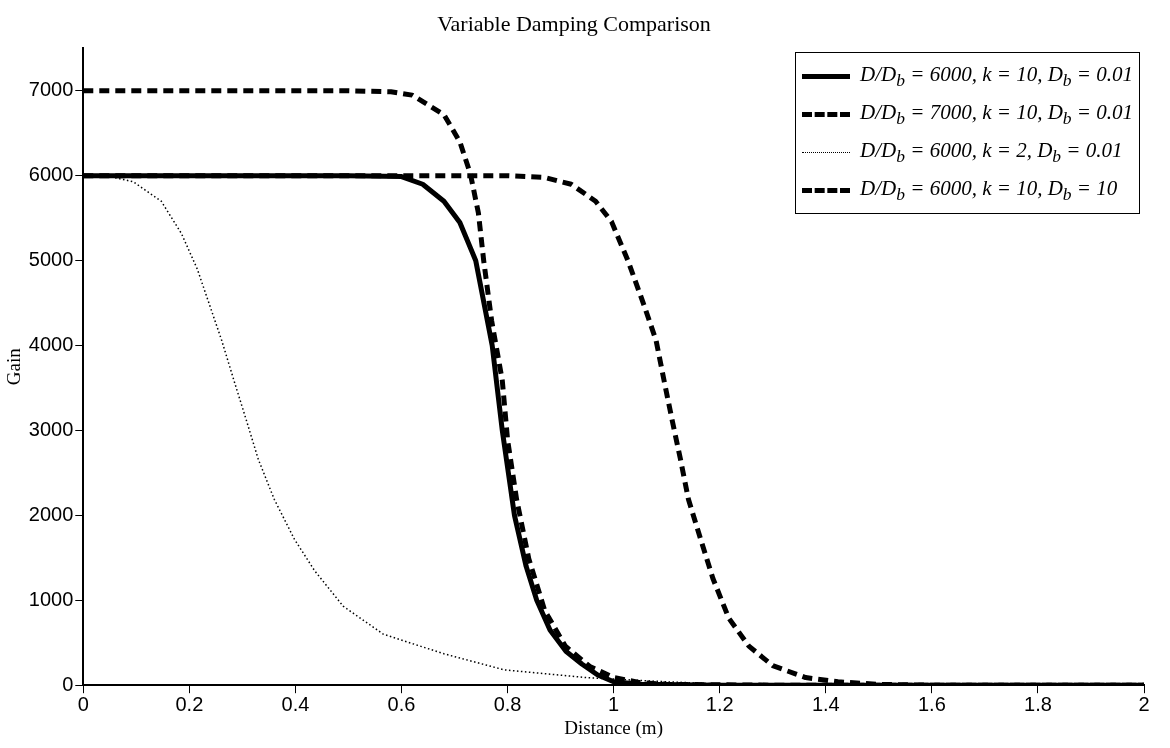  I want to click on x-tick-label: 0.2, so click(189, 703).